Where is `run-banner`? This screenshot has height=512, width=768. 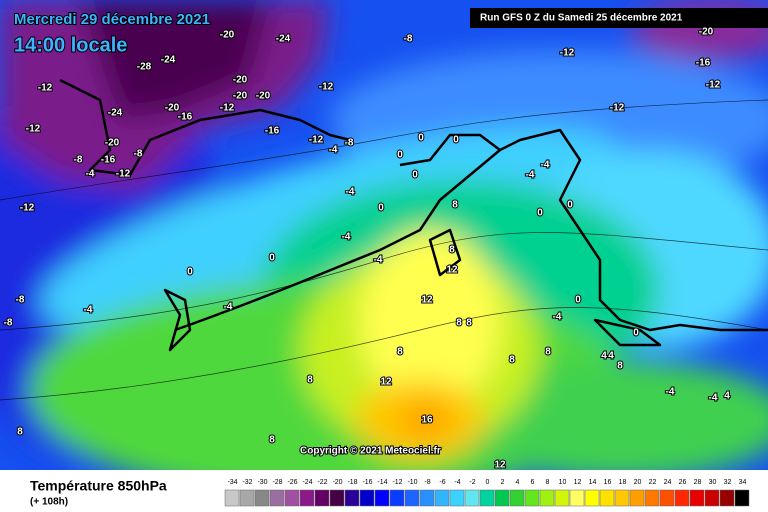
run-banner is located at coordinates (619, 18).